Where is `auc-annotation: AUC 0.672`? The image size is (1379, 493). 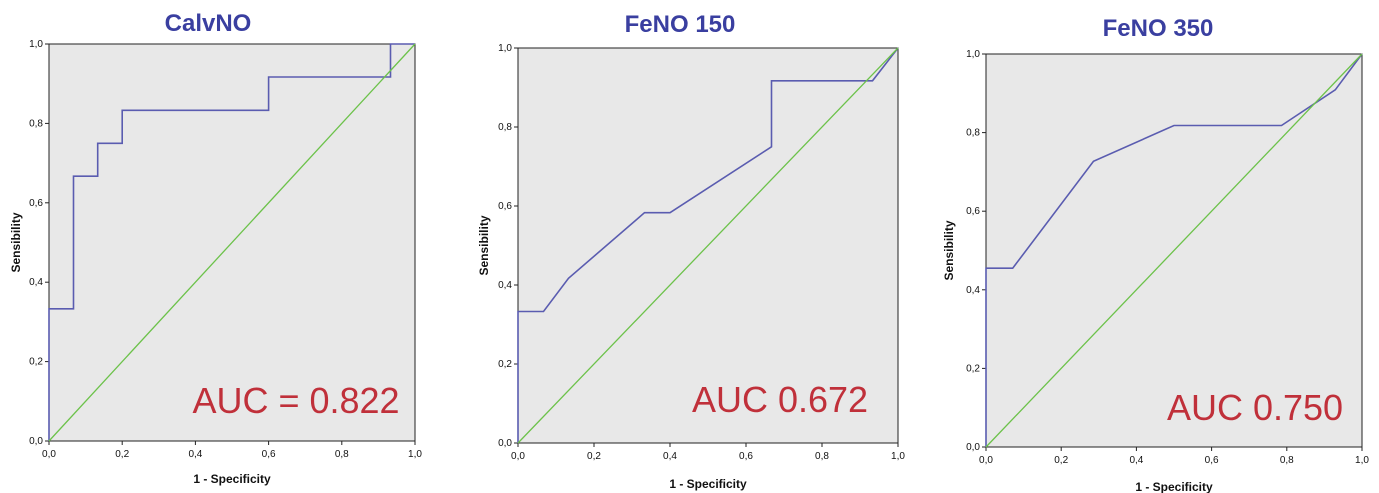 auc-annotation: AUC 0.672 is located at coordinates (780, 399).